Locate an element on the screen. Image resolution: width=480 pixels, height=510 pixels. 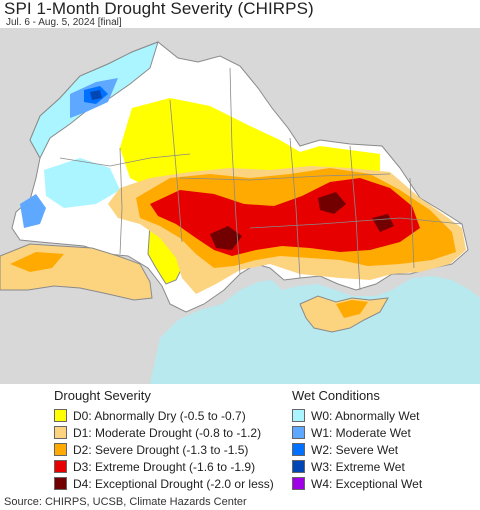
legend-label-d2: D2: Severe Drought (-1.3 to -1.5) is located at coordinates (161, 449).